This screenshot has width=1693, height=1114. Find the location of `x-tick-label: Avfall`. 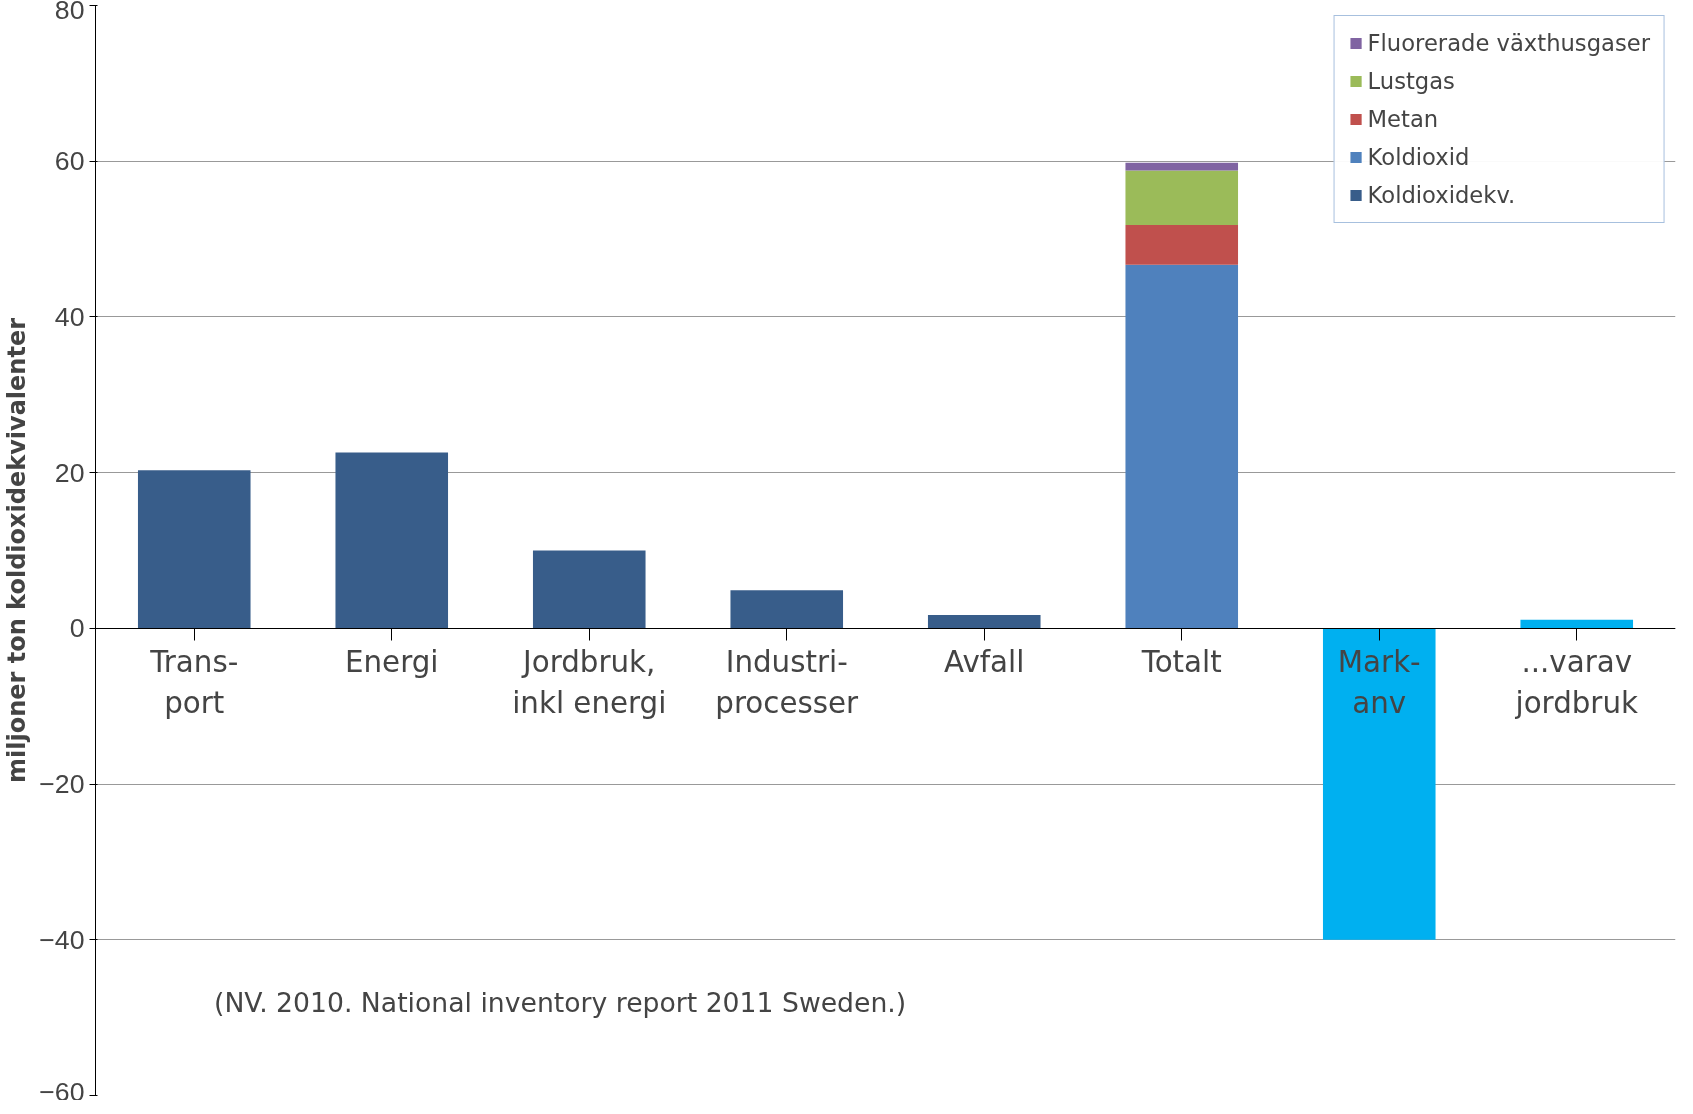

x-tick-label: Avfall is located at coordinates (984, 662).